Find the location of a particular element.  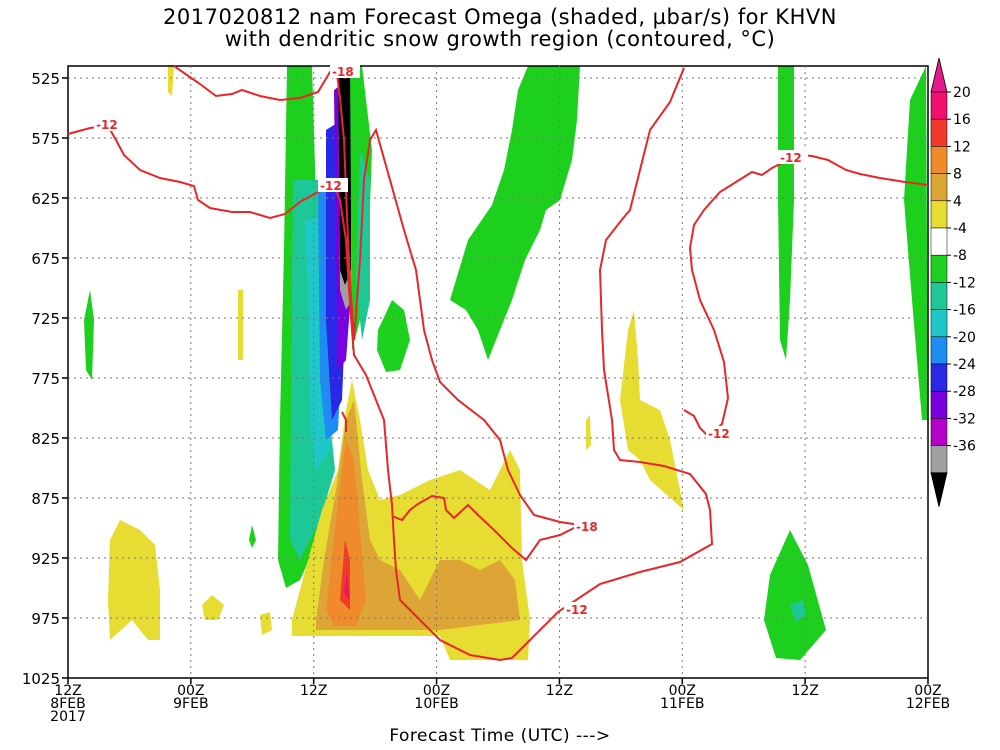

colorbar-label: -4 is located at coordinates (960, 229).